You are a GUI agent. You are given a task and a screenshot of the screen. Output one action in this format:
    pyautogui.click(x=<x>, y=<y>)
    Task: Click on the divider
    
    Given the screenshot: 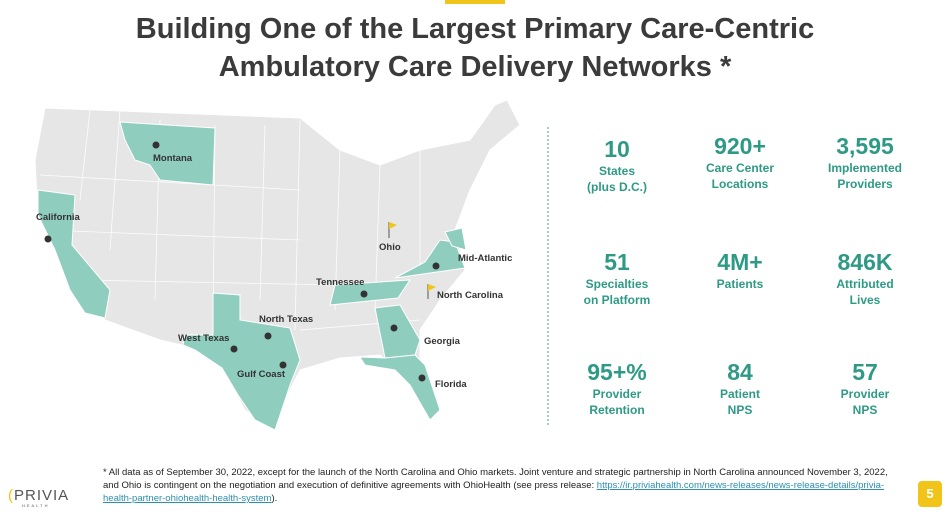 What is the action you would take?
    pyautogui.click(x=548, y=276)
    